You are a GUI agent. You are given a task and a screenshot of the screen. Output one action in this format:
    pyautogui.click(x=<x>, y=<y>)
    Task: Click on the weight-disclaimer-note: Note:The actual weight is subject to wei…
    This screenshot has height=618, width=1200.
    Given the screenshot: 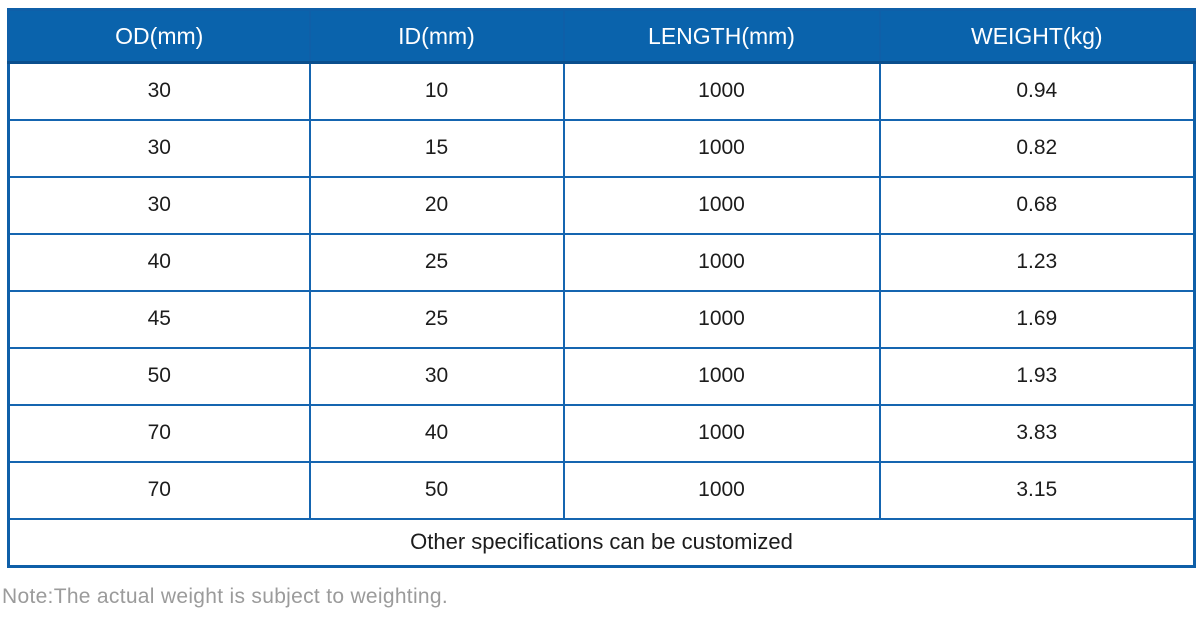 What is the action you would take?
    pyautogui.click(x=225, y=596)
    